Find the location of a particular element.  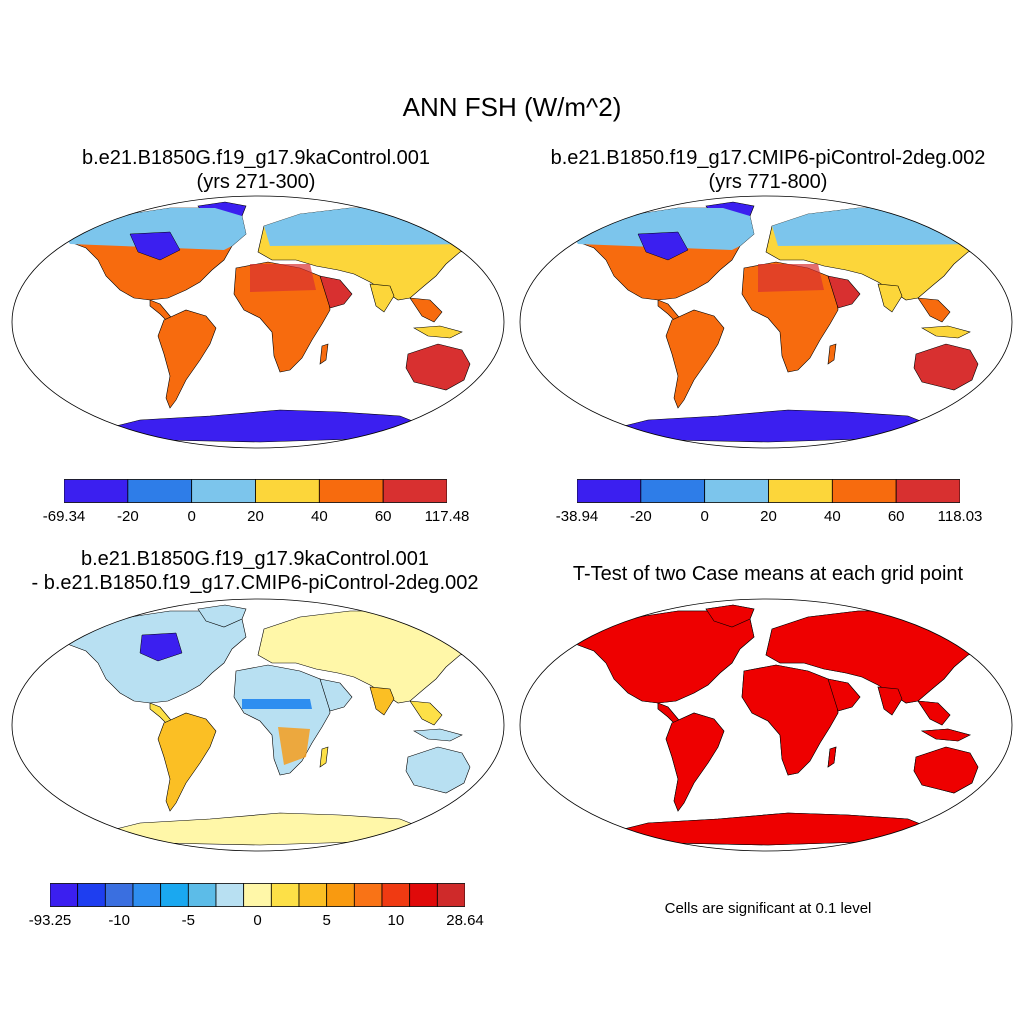

colorbar-tick-label: 117.48 is located at coordinates (447, 516).